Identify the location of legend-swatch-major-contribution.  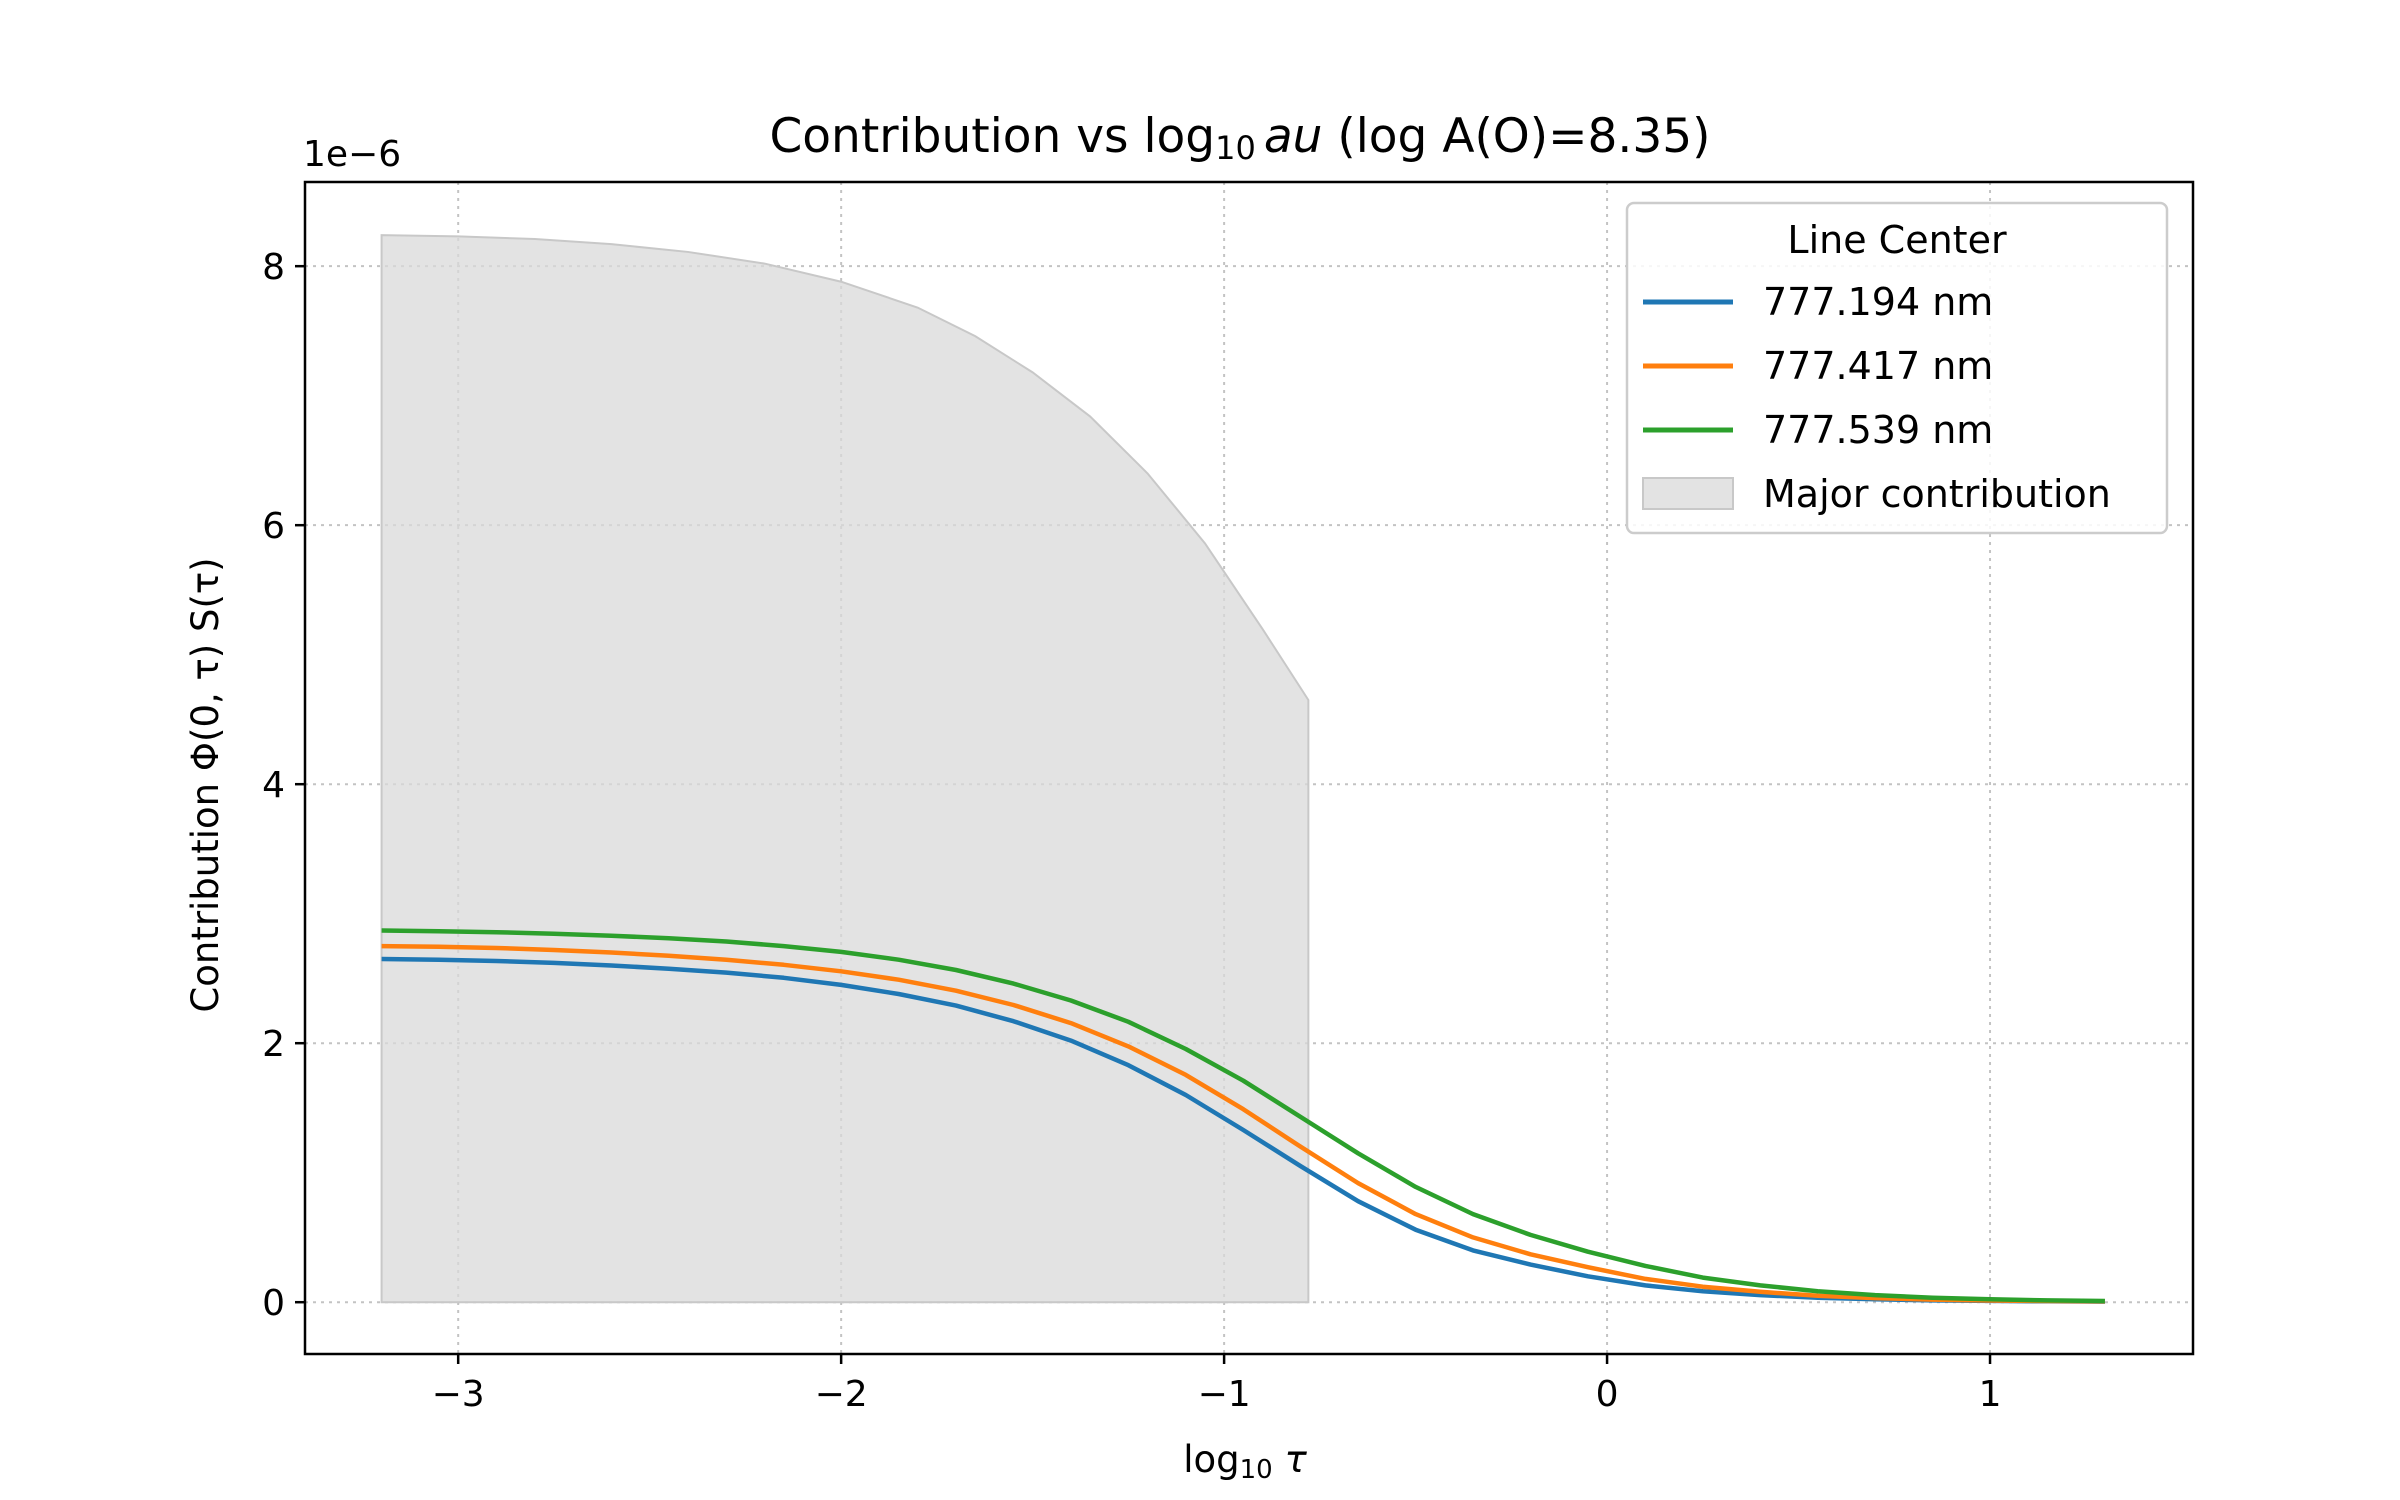
(1688, 493).